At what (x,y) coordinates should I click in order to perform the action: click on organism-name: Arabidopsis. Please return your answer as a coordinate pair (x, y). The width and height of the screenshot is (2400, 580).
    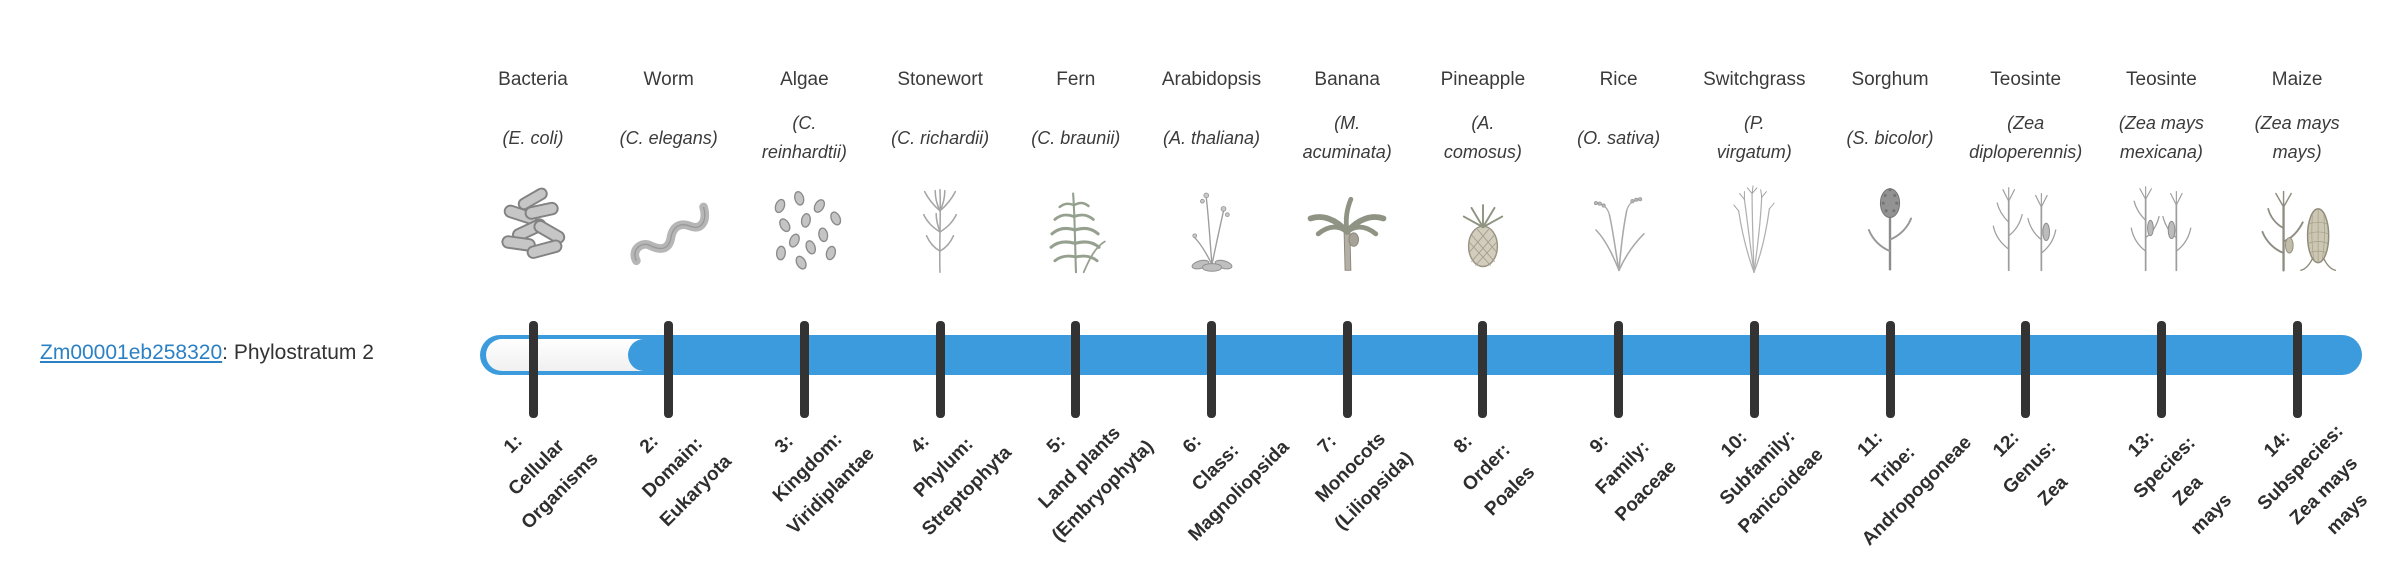
    Looking at the image, I should click on (1211, 79).